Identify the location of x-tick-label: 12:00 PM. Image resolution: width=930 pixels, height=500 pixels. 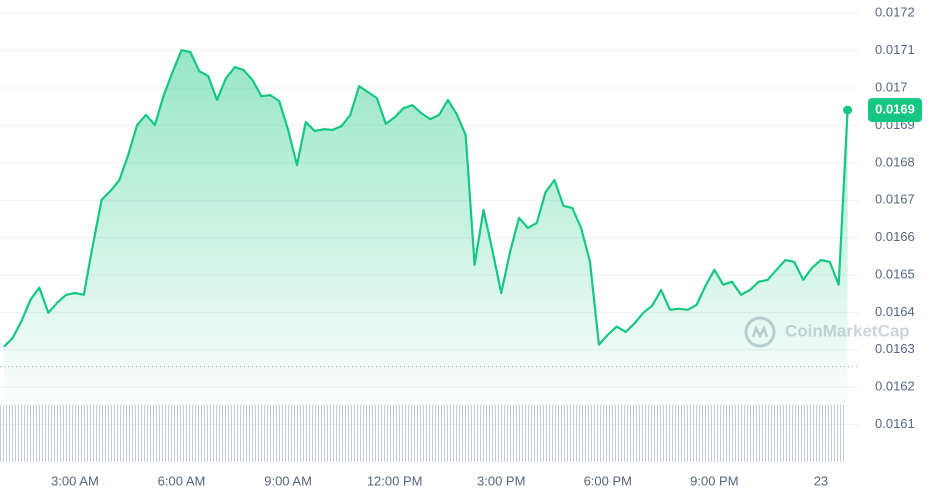
(395, 480).